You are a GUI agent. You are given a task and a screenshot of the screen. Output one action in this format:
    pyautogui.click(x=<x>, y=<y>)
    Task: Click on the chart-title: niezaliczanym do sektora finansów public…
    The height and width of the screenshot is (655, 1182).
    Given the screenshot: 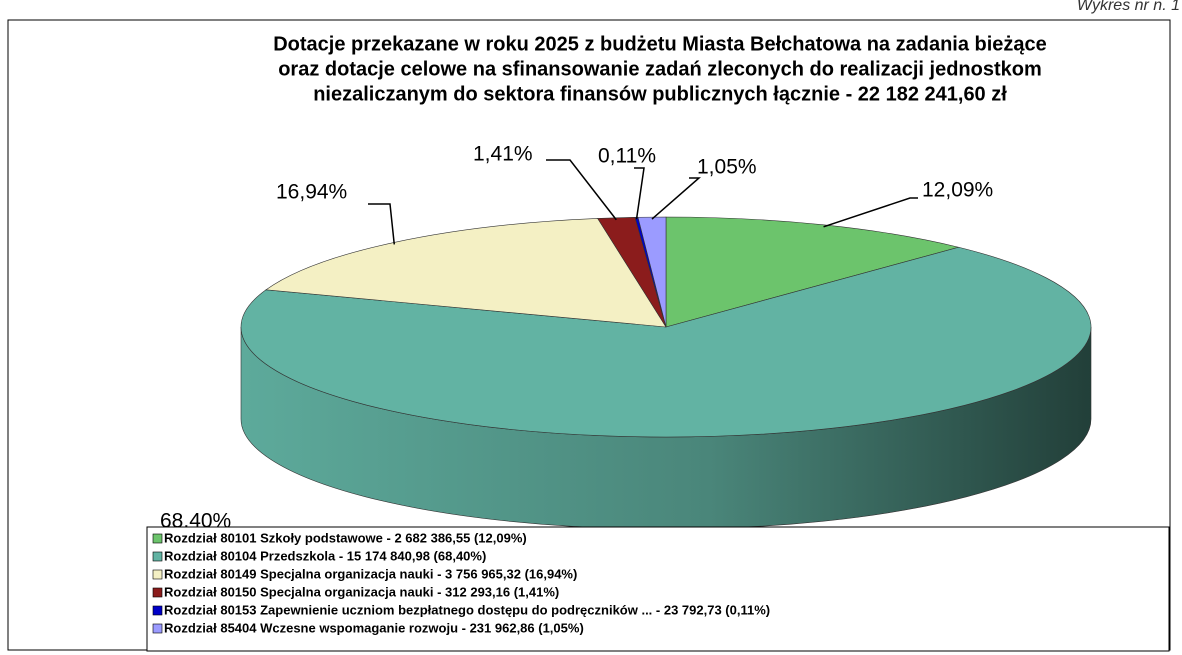 What is the action you would take?
    pyautogui.click(x=660, y=94)
    